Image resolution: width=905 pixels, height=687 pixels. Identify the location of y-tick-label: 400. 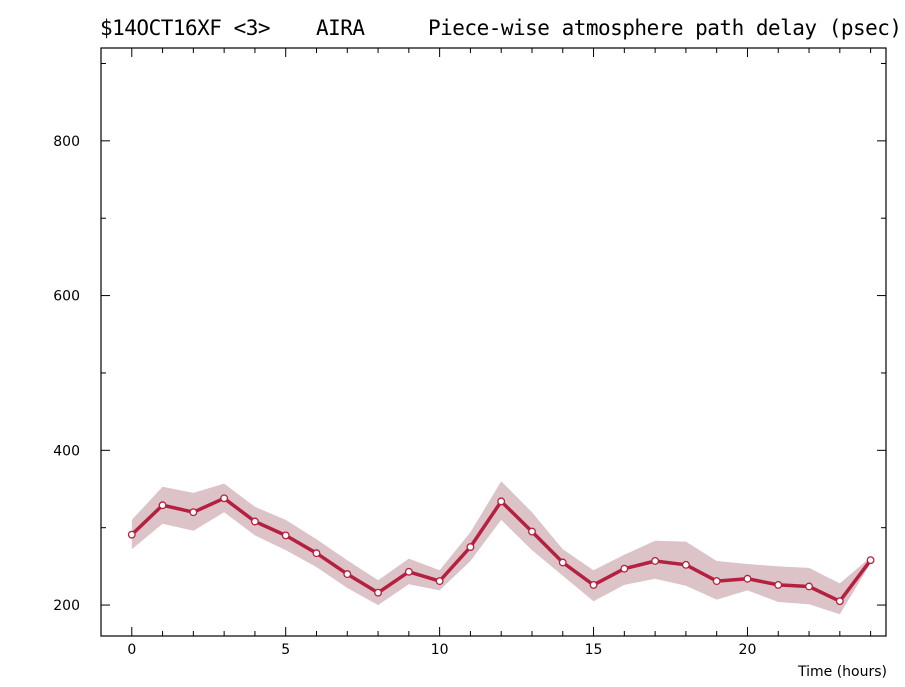
(66, 451).